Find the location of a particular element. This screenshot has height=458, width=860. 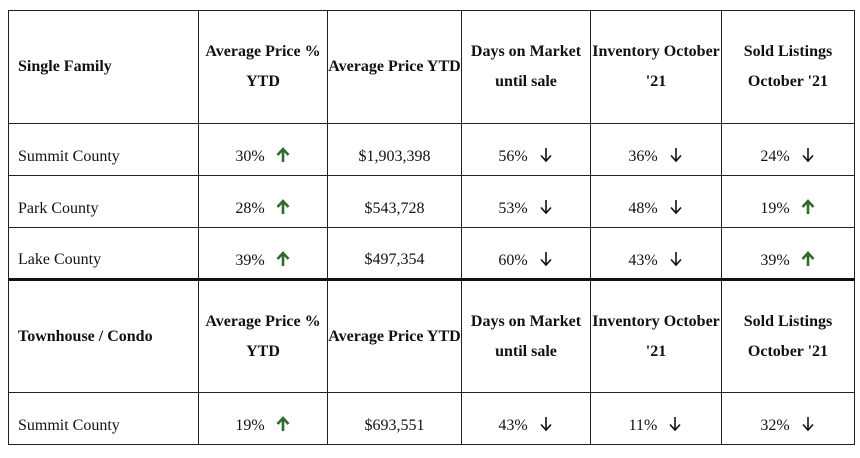

cell-value: $497,354 is located at coordinates (394, 253).